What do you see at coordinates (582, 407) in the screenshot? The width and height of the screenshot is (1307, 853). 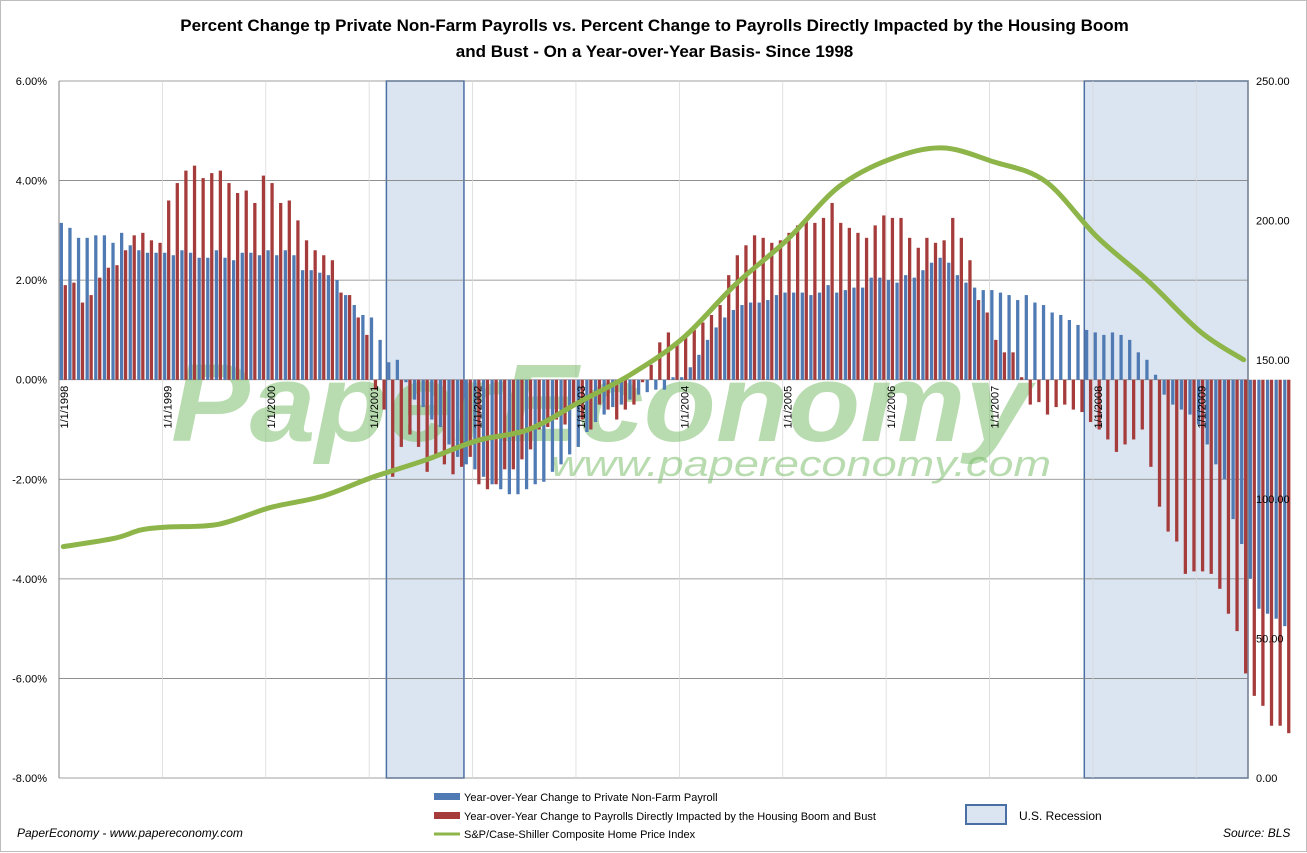 I see `x-axis-tick-label: 1/1/2003` at bounding box center [582, 407].